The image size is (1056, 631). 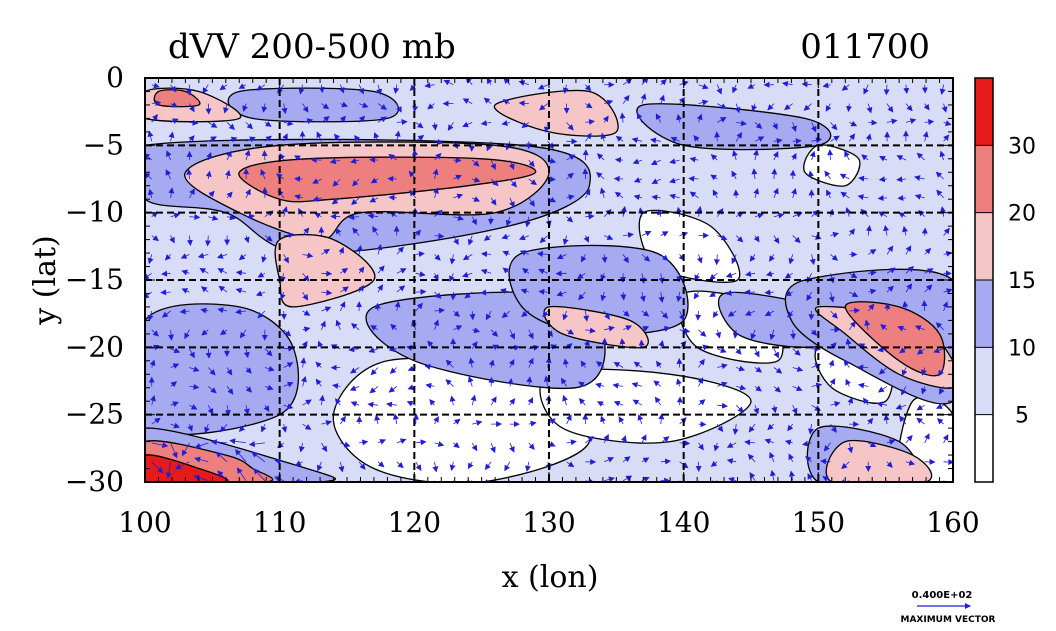 I want to click on vector-legend-value: 0.400E+02, so click(x=942, y=595).